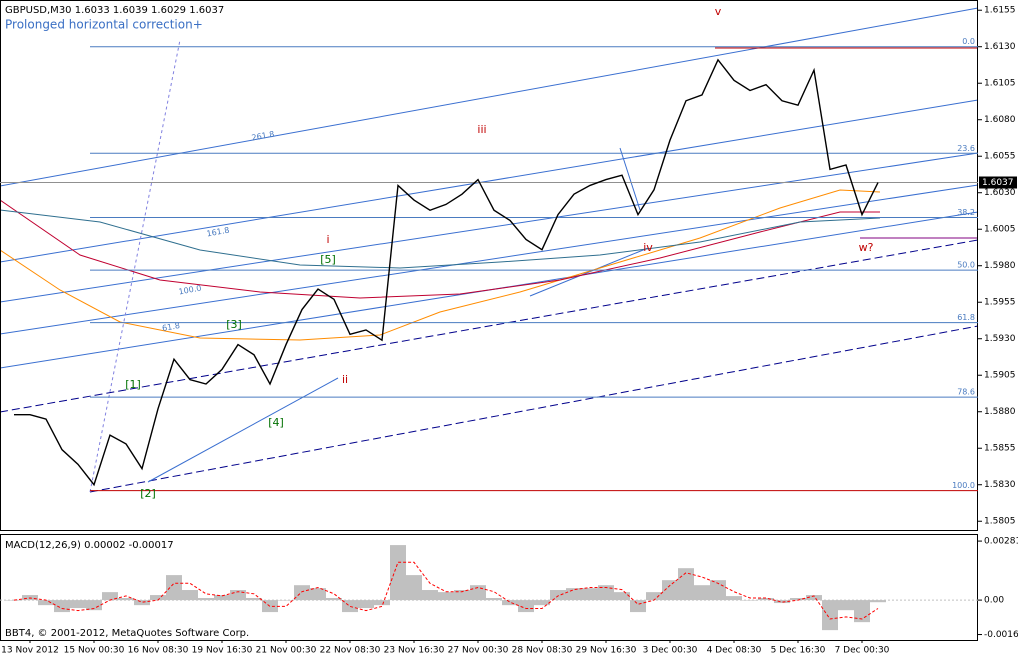 This screenshot has width=1018, height=657. Describe the element at coordinates (998, 183) in the screenshot. I see `last-price-label: 1.6037` at that location.